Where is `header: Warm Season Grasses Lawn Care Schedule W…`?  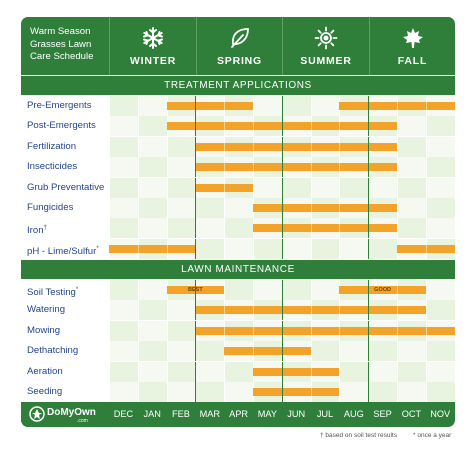 header: Warm Season Grasses Lawn Care Schedule W… is located at coordinates (238, 46).